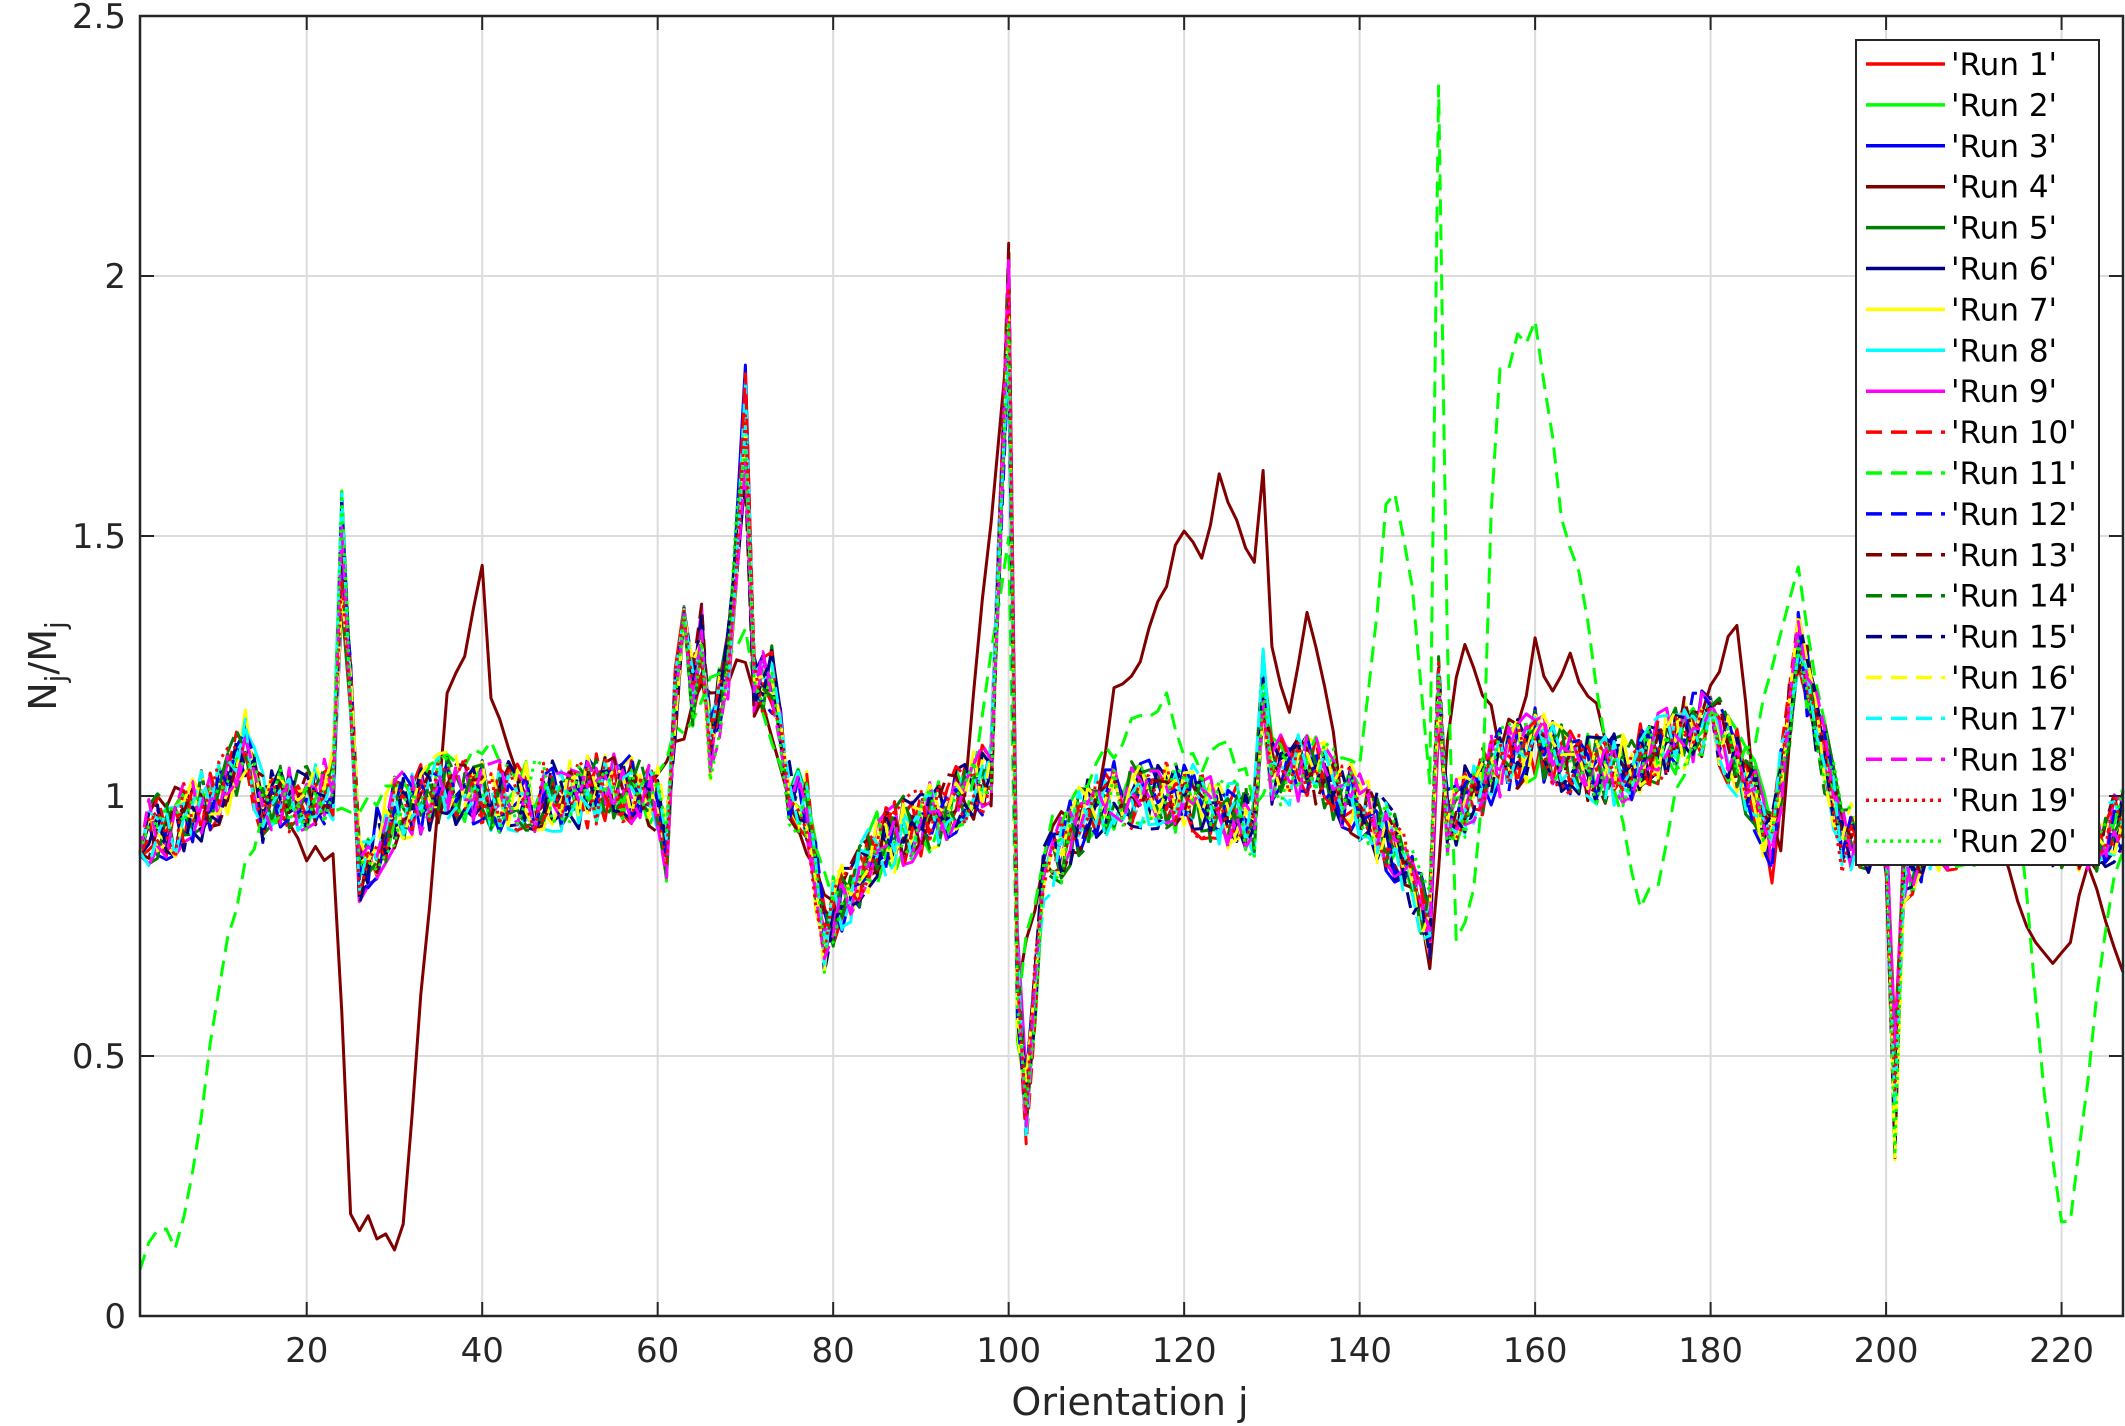  Describe the element at coordinates (1008, 1351) in the screenshot. I see `x-tick-label: 100` at that location.